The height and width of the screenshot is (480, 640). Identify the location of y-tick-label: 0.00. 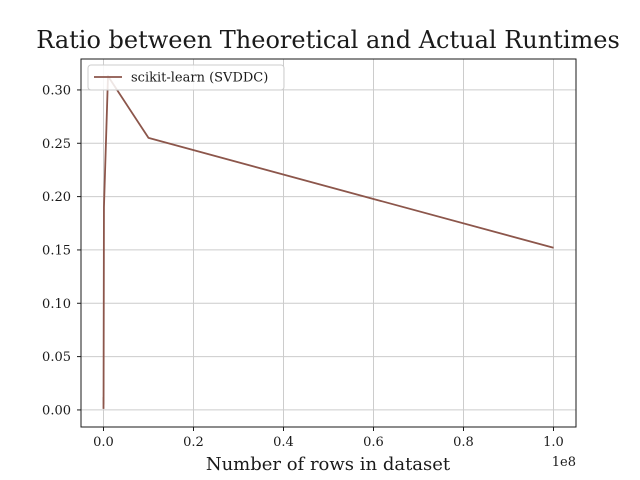
(56, 410).